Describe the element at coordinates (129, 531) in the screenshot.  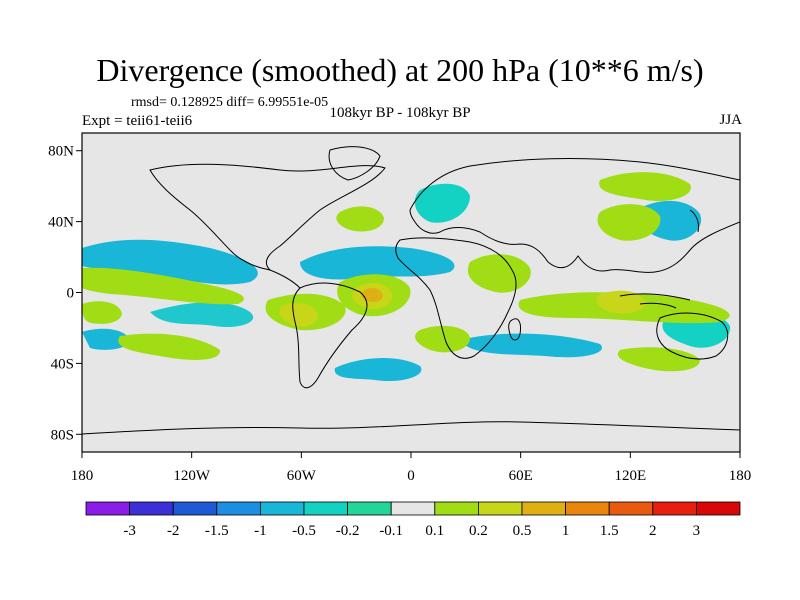
I see `colorbar-label: -3` at that location.